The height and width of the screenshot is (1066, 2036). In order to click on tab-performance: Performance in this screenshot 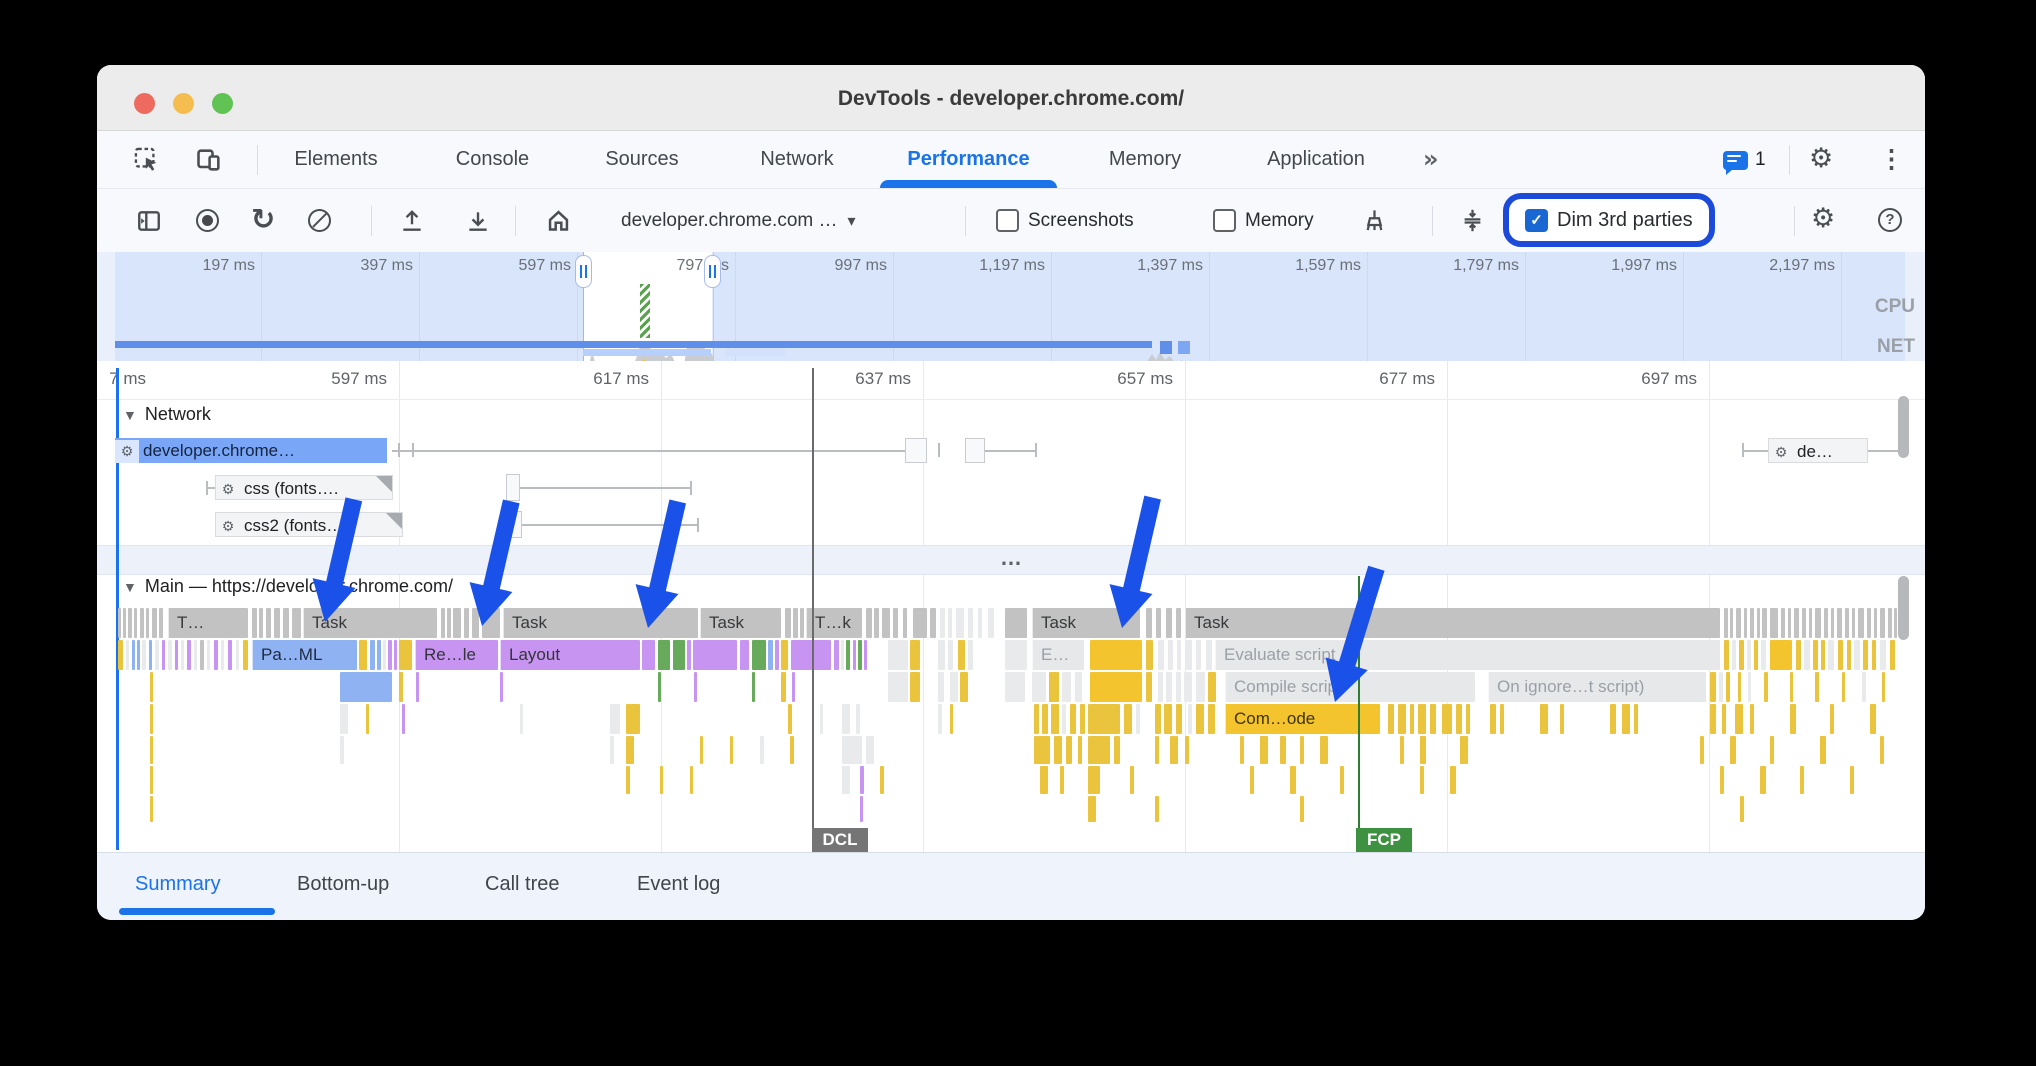, I will do `click(968, 159)`.